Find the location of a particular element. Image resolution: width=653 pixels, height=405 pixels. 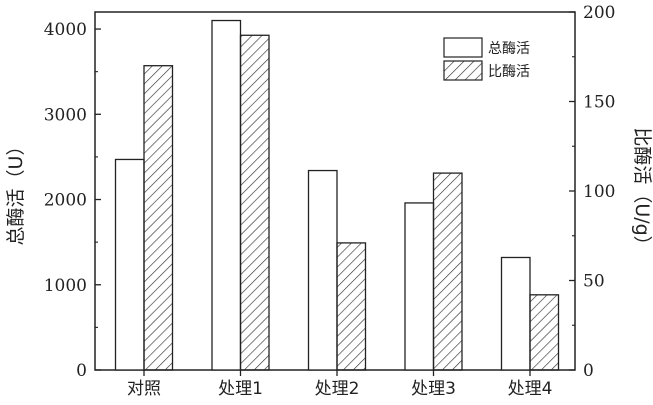

legend-label-1: 比酶活 is located at coordinates (509, 72).